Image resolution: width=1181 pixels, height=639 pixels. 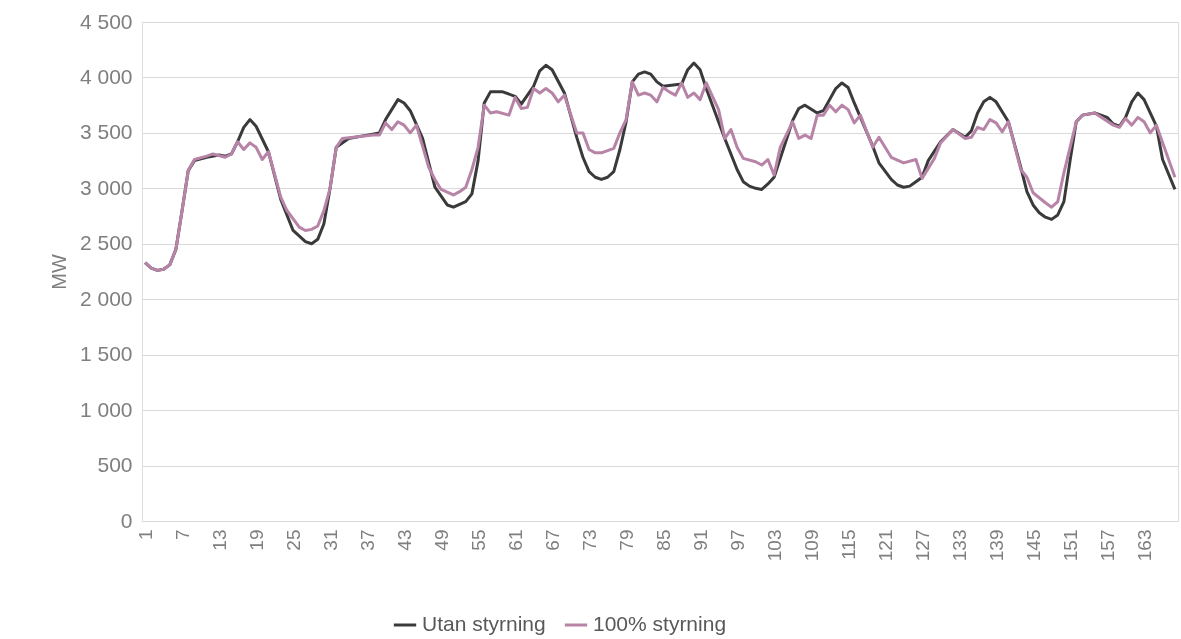 What do you see at coordinates (626, 540) in the screenshot?
I see `x-tick-label: 79` at bounding box center [626, 540].